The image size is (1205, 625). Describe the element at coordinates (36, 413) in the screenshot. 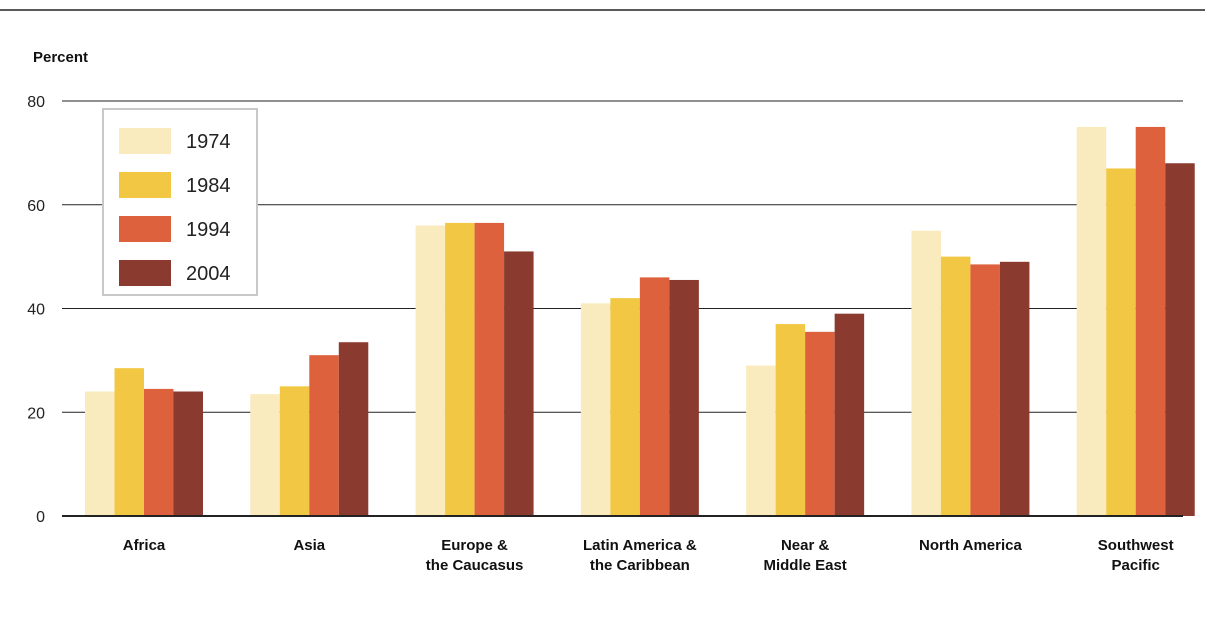

I see `y-tick-label: 20` at that location.